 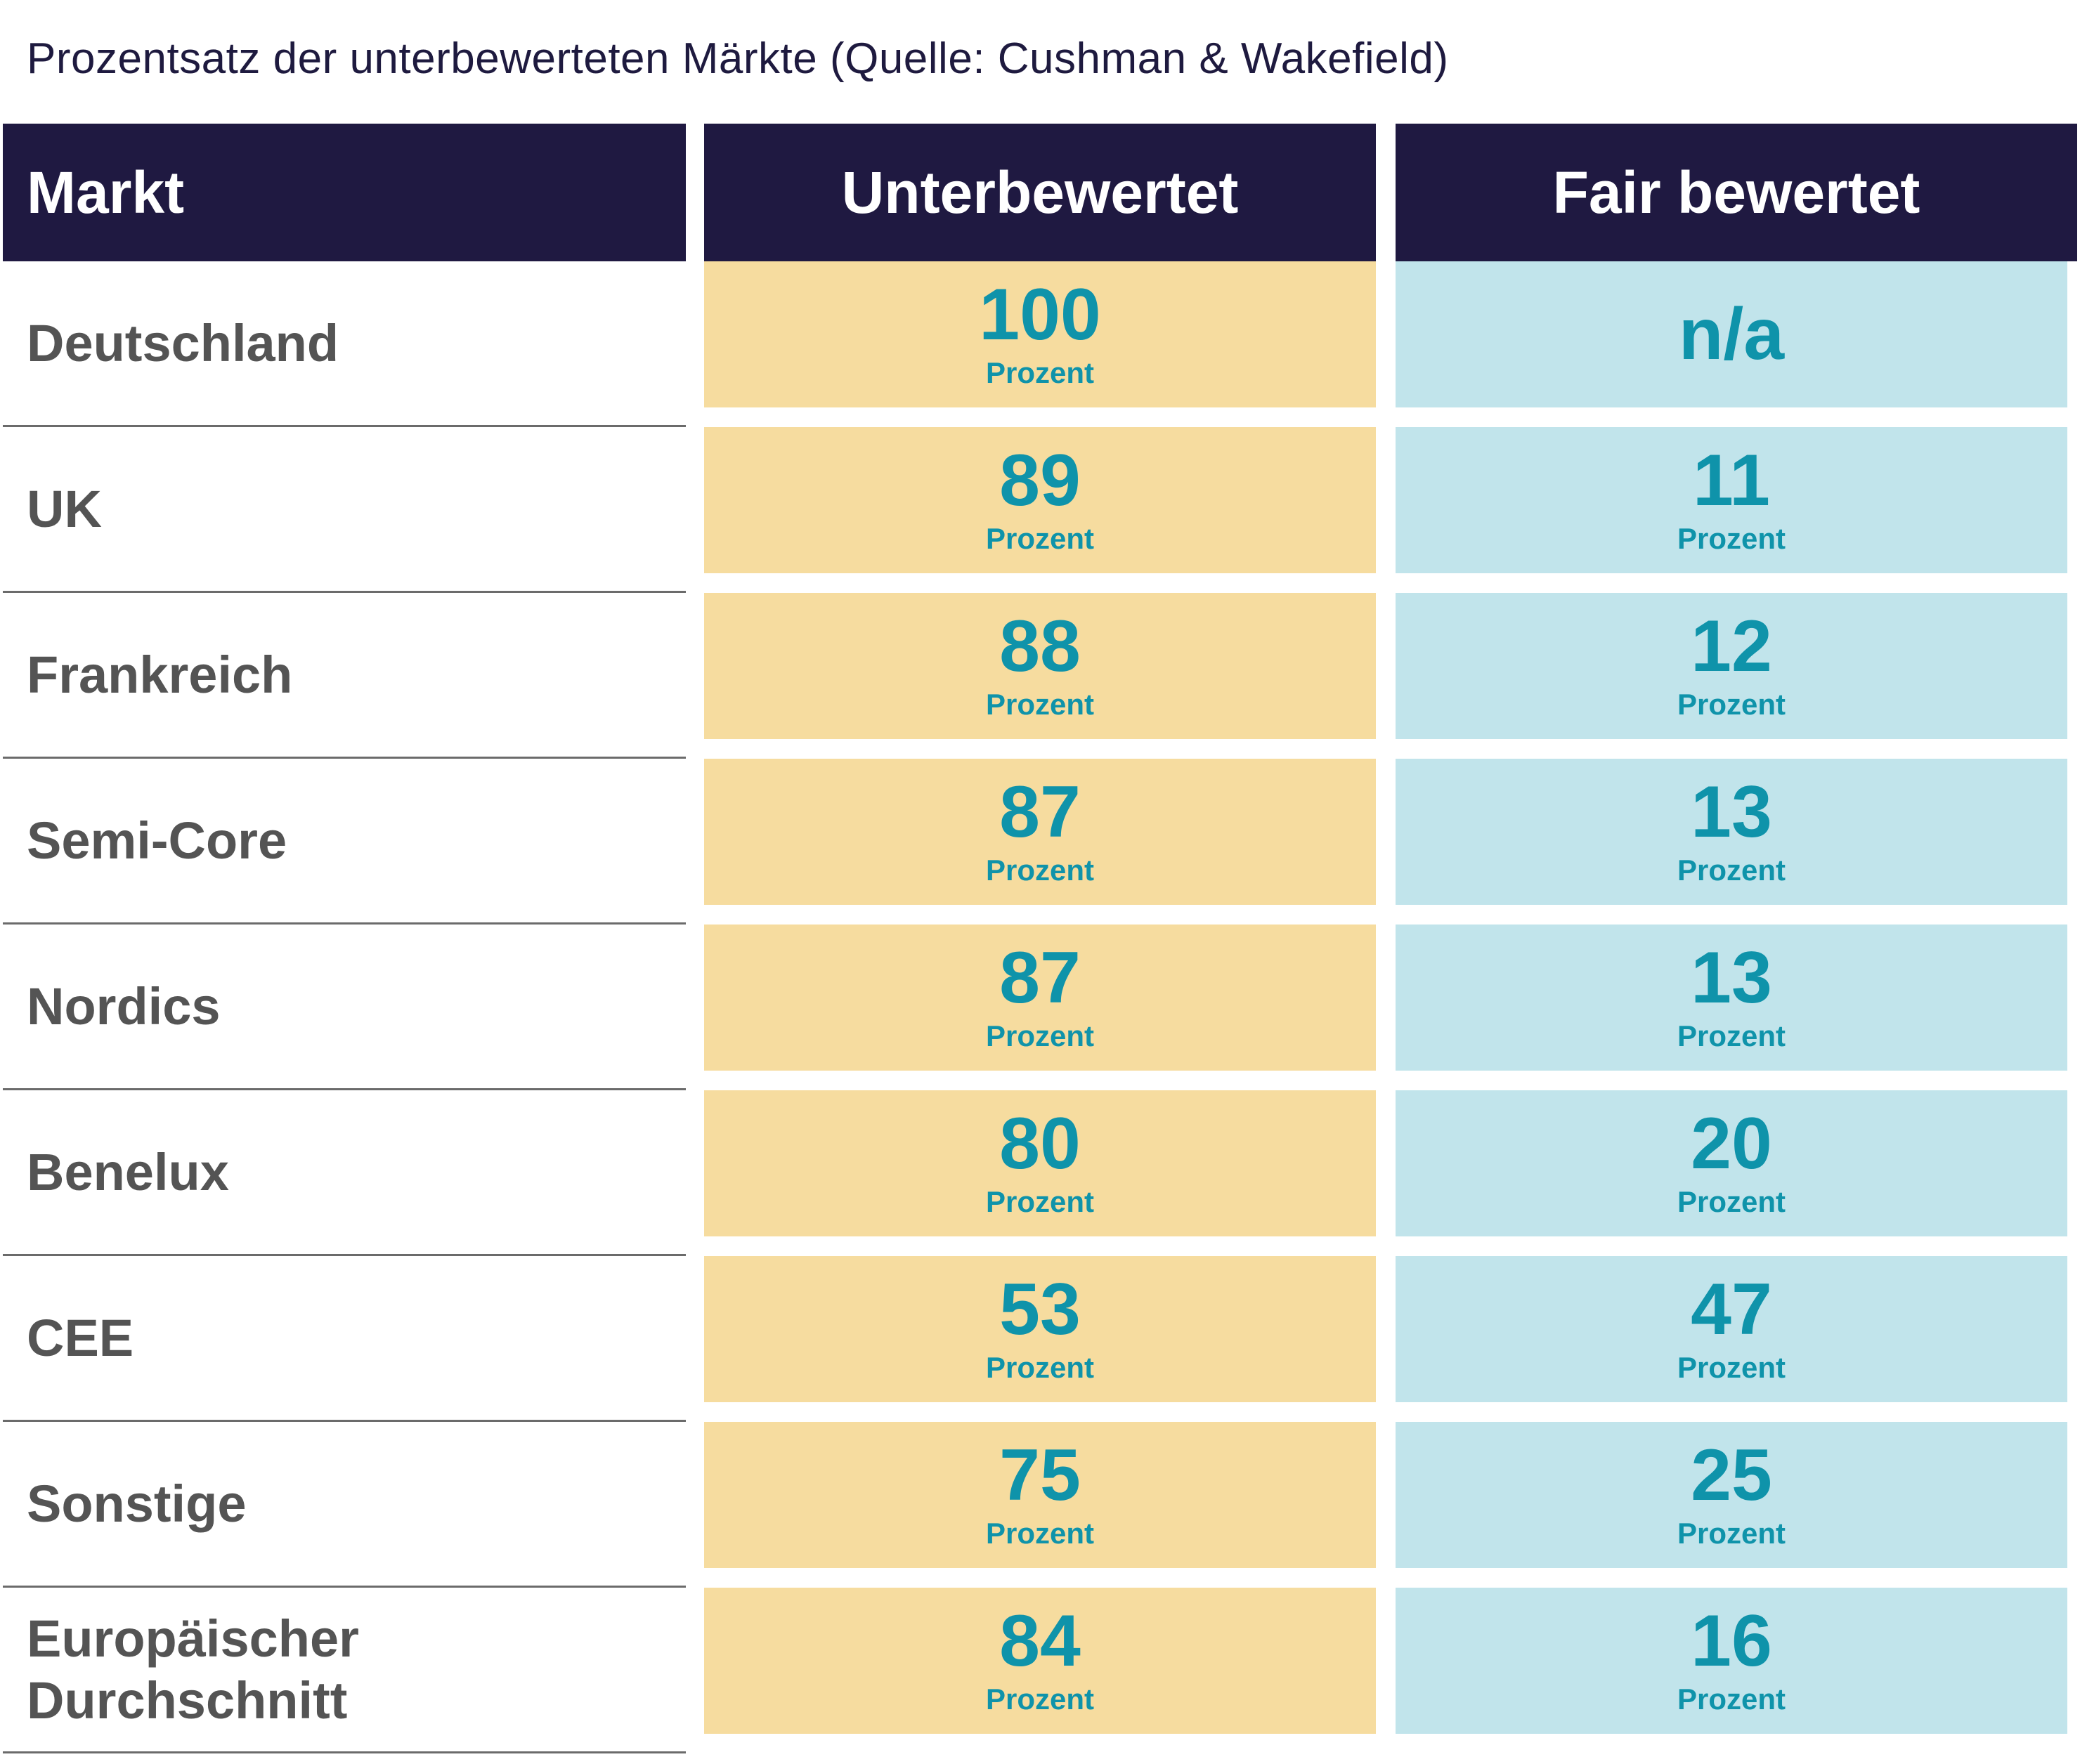 What do you see at coordinates (1040, 1143) in the screenshot?
I see `undervalued-value: 80` at bounding box center [1040, 1143].